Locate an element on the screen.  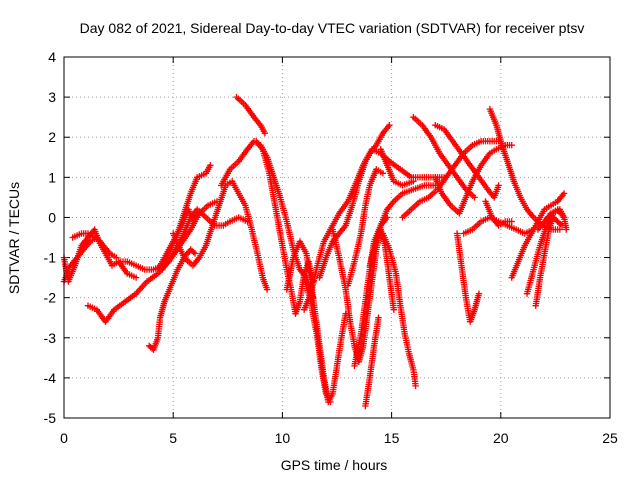
x-tick-label: 10 is located at coordinates (283, 438).